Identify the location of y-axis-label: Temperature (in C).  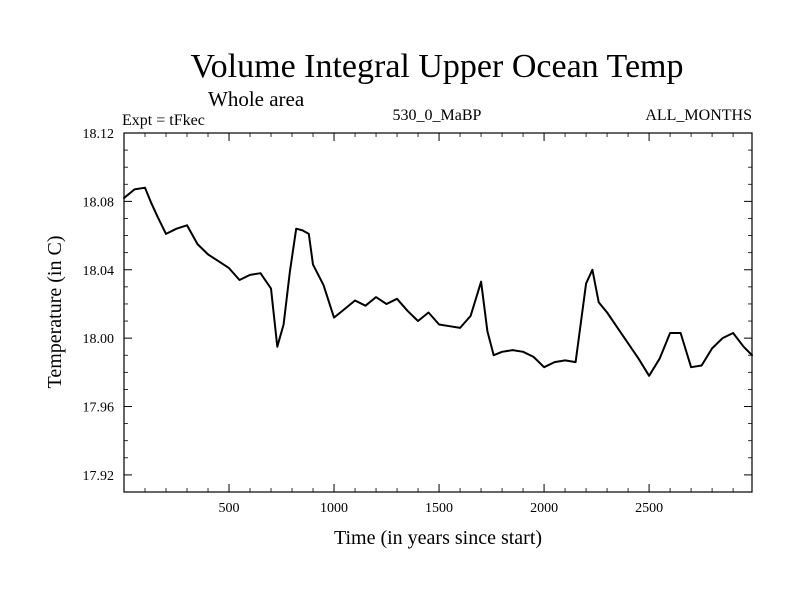
(55, 312).